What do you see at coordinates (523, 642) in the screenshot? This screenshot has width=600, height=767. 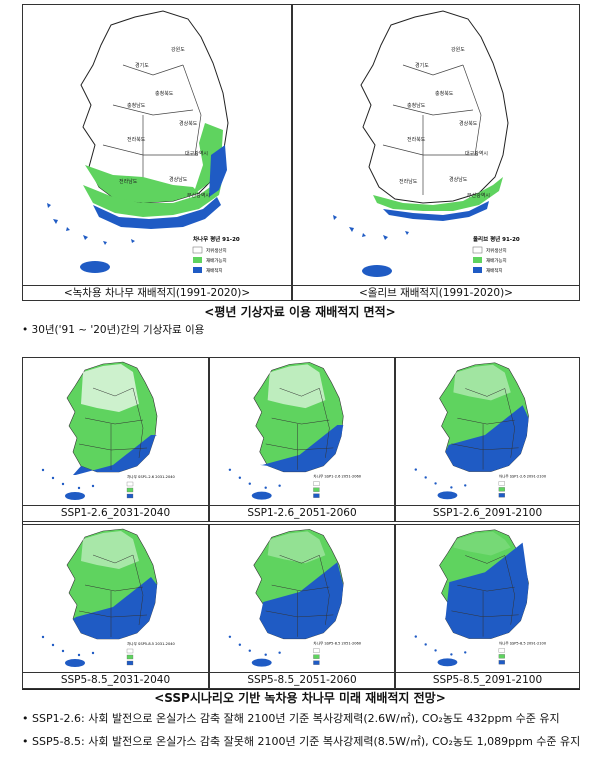 I see `legend-title: 차나무 SSP5-8.5 2091-2100` at bounding box center [523, 642].